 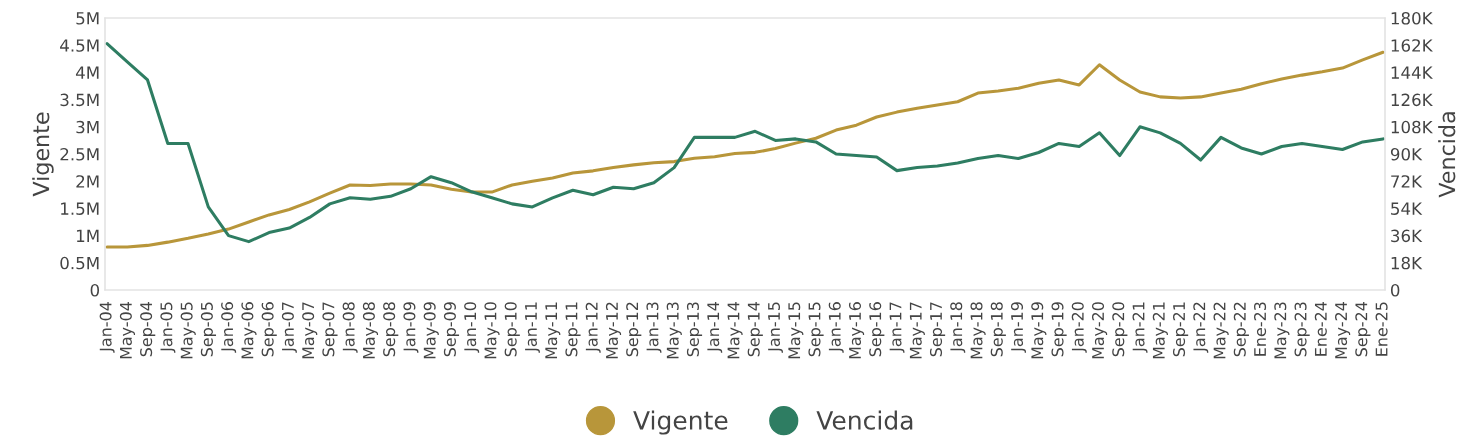 What do you see at coordinates (79, 100) in the screenshot?
I see `y-tick-label: 3.5M` at bounding box center [79, 100].